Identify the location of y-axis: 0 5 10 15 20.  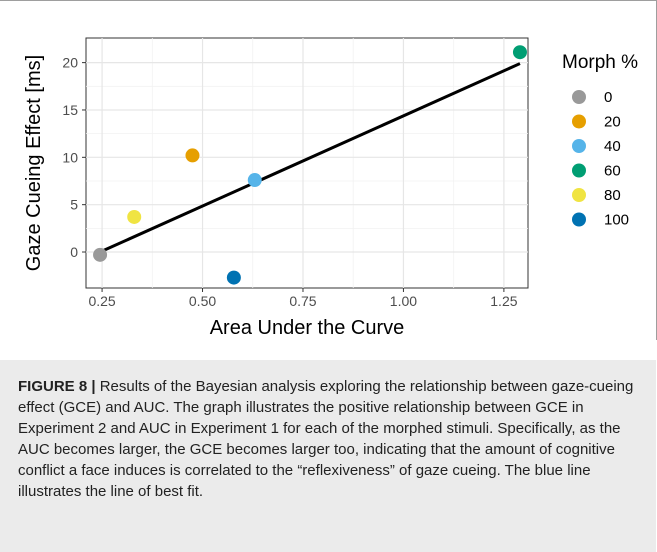
(74, 157).